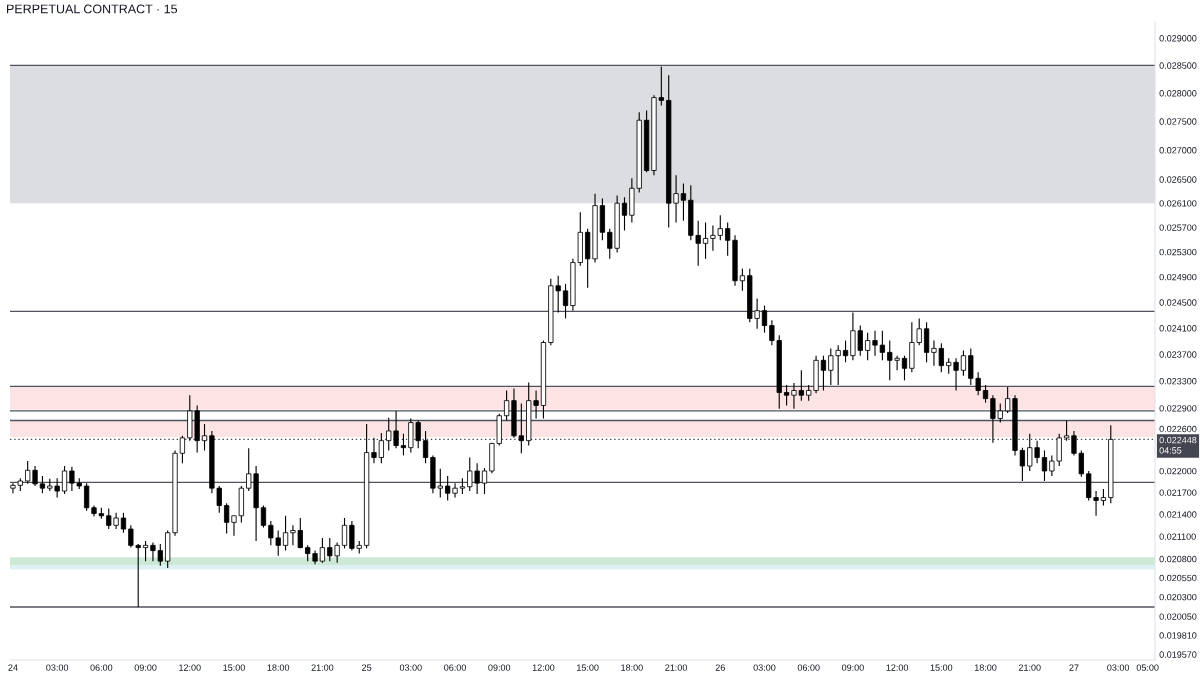 This screenshot has width=1200, height=675. Describe the element at coordinates (1178, 492) in the screenshot. I see `y-tick-label: 0.021700` at that location.